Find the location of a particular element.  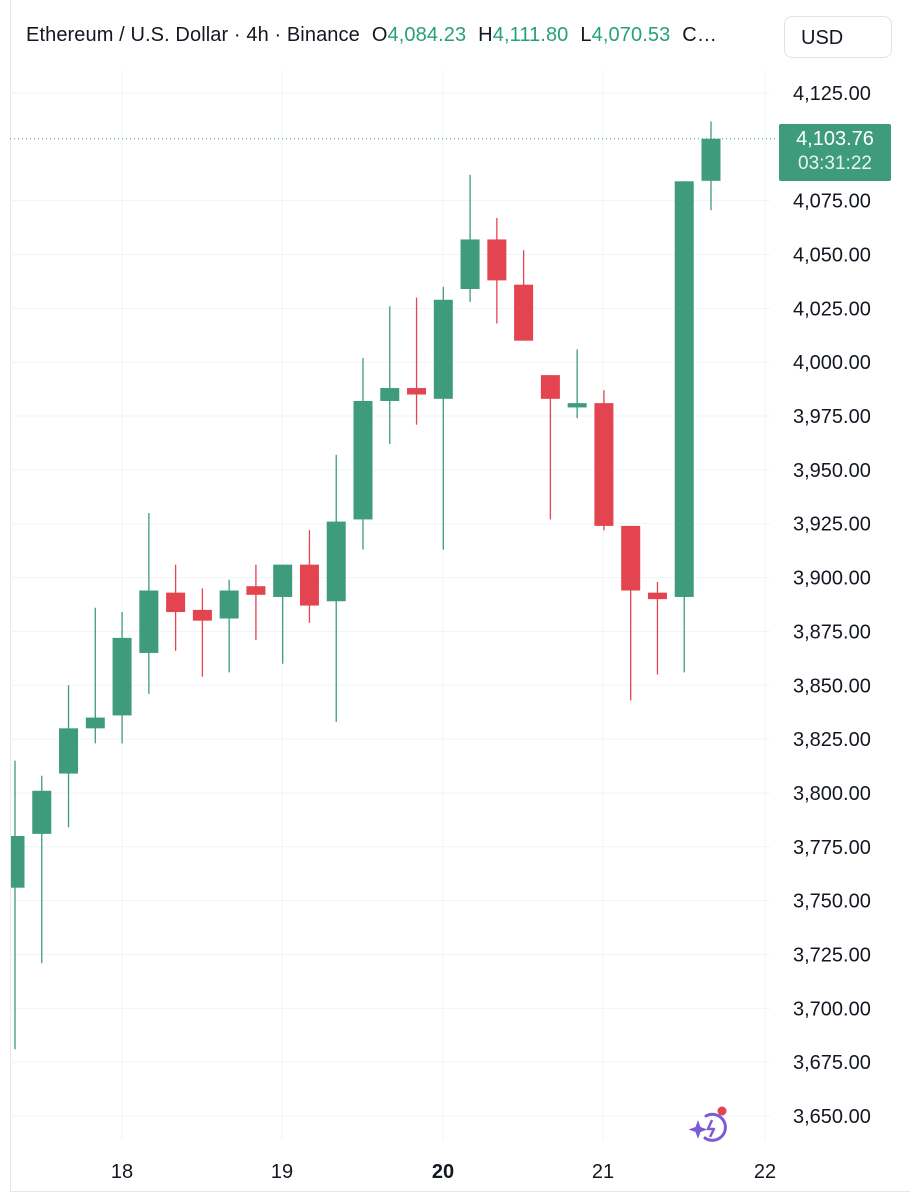

time-tick-label: 20 is located at coordinates (443, 1172).